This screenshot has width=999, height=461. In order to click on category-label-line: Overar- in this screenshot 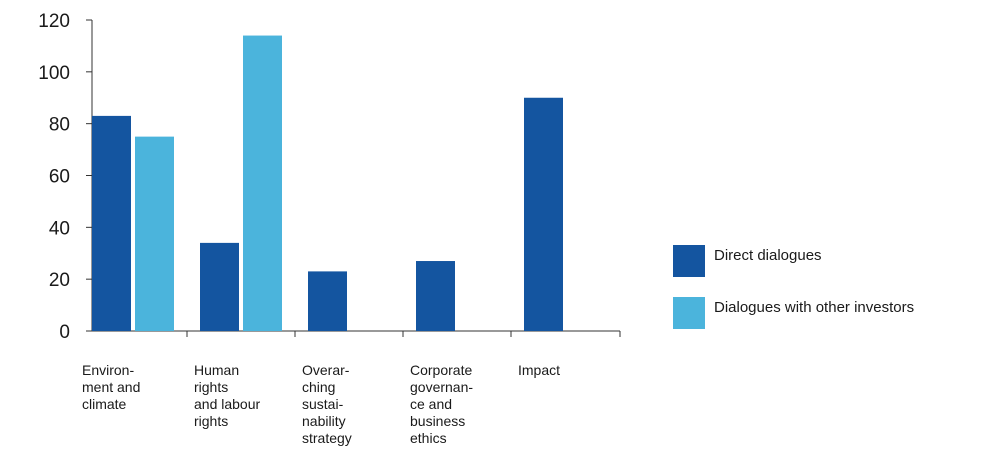, I will do `click(326, 370)`.